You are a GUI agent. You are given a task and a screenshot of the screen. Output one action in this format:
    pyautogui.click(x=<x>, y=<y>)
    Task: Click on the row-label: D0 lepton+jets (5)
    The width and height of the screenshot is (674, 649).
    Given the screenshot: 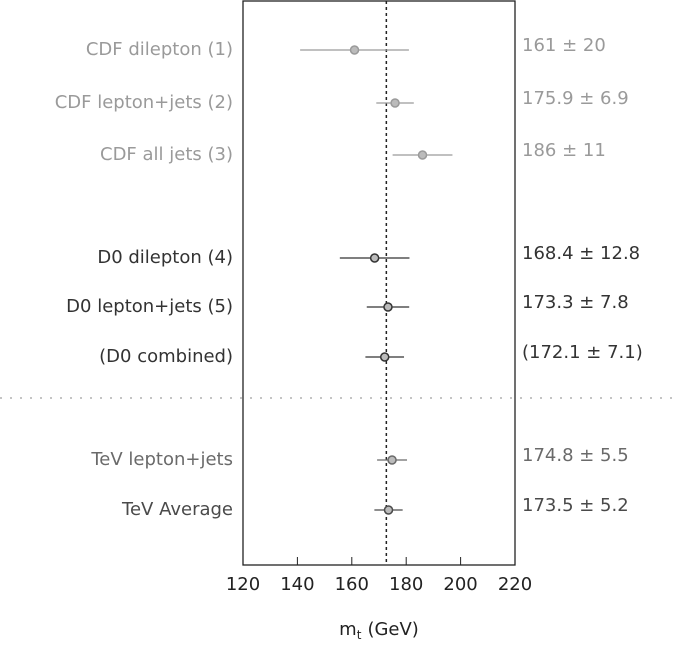 What is the action you would take?
    pyautogui.click(x=149, y=306)
    